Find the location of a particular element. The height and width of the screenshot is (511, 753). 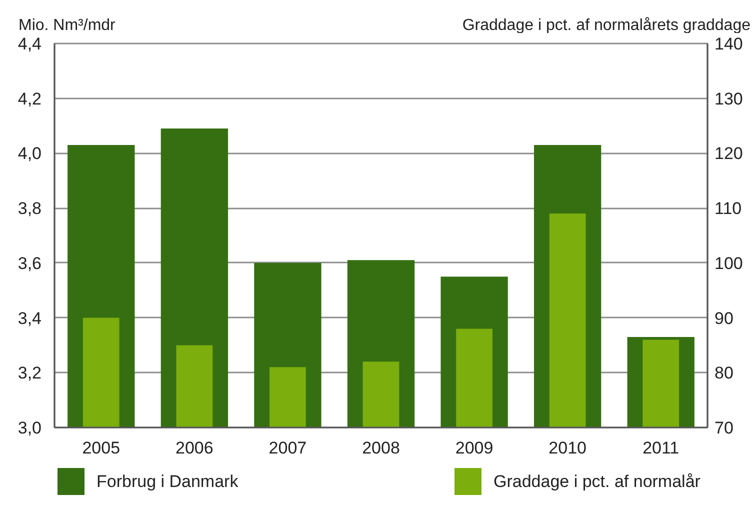

x-tick-label: 2008 is located at coordinates (381, 448).